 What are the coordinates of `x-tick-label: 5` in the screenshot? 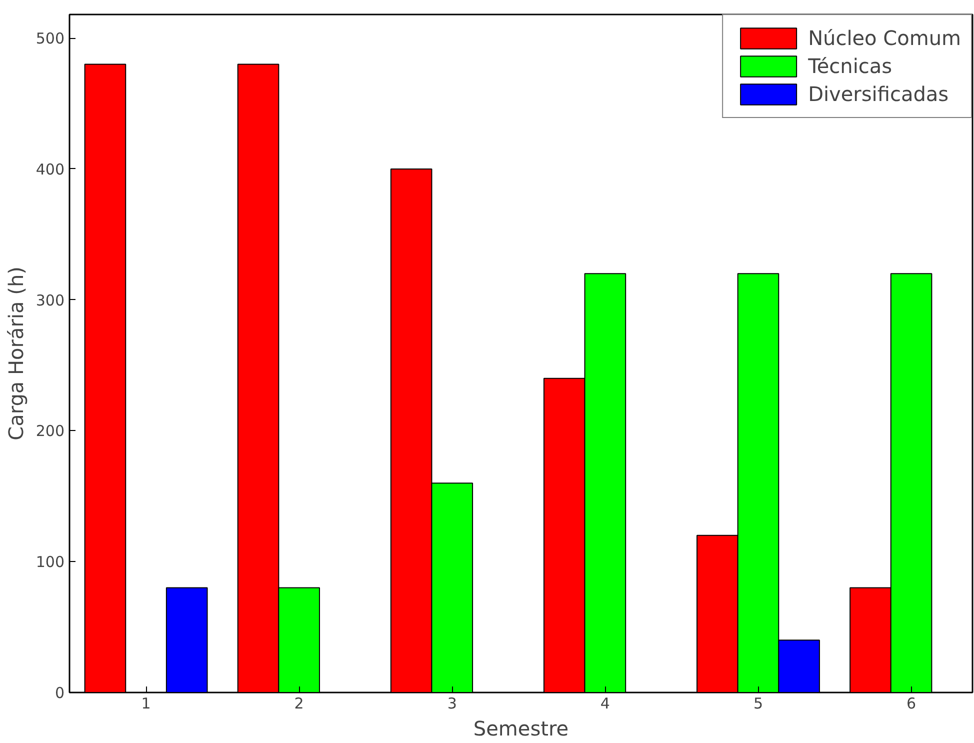 It's located at (758, 703).